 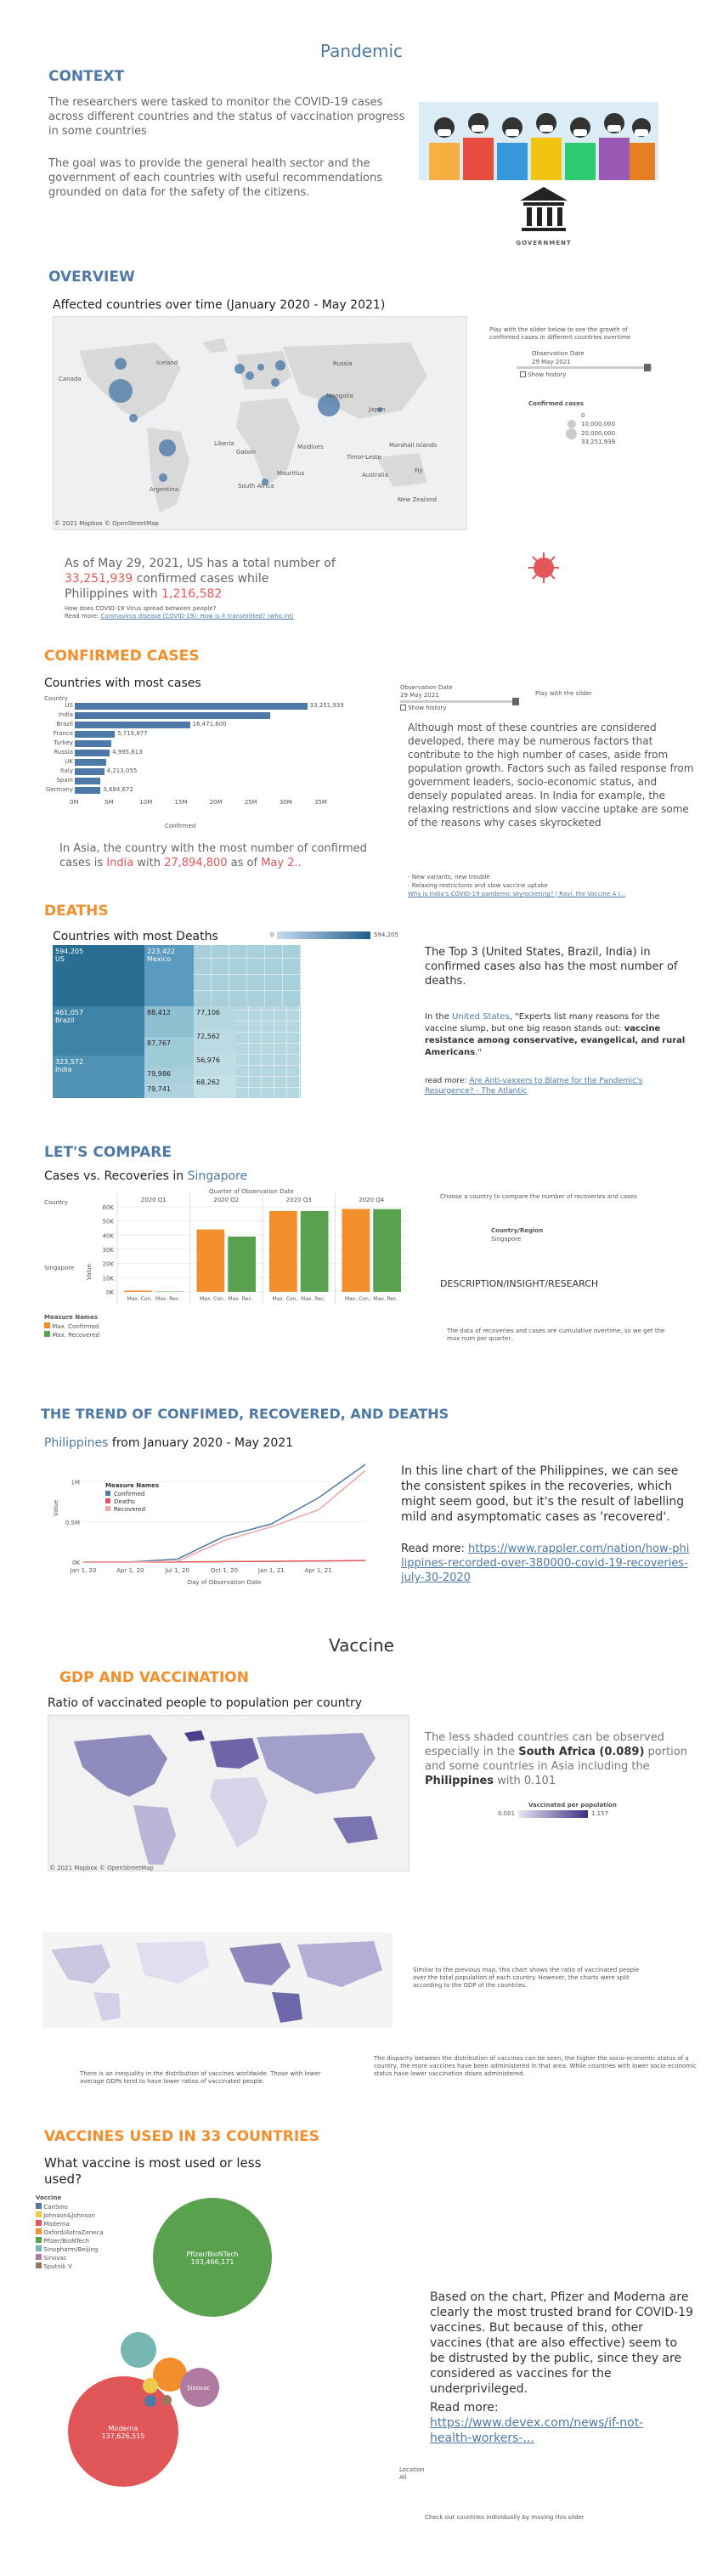 What do you see at coordinates (260, 423) in the screenshot?
I see `world-map` at bounding box center [260, 423].